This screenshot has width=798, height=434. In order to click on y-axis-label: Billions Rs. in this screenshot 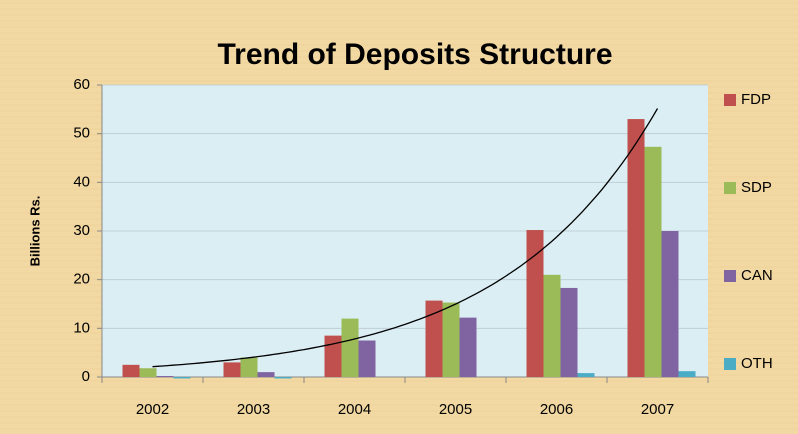, I will do `click(34, 231)`.